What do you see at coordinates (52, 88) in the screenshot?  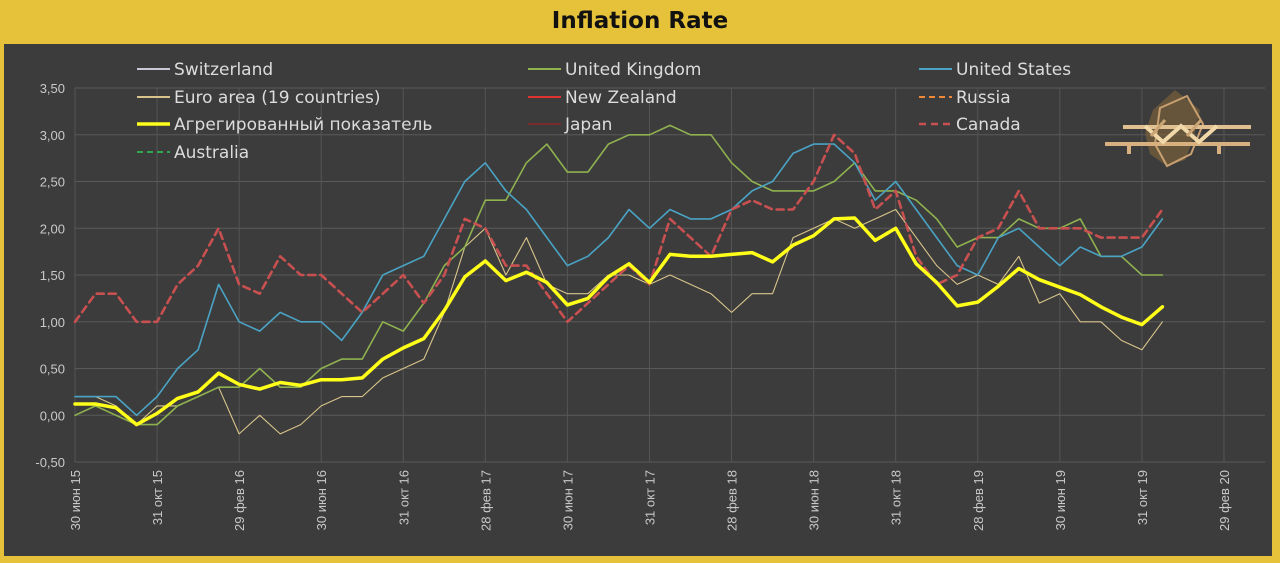 I see `y-tick-label: 3,50` at bounding box center [52, 88].